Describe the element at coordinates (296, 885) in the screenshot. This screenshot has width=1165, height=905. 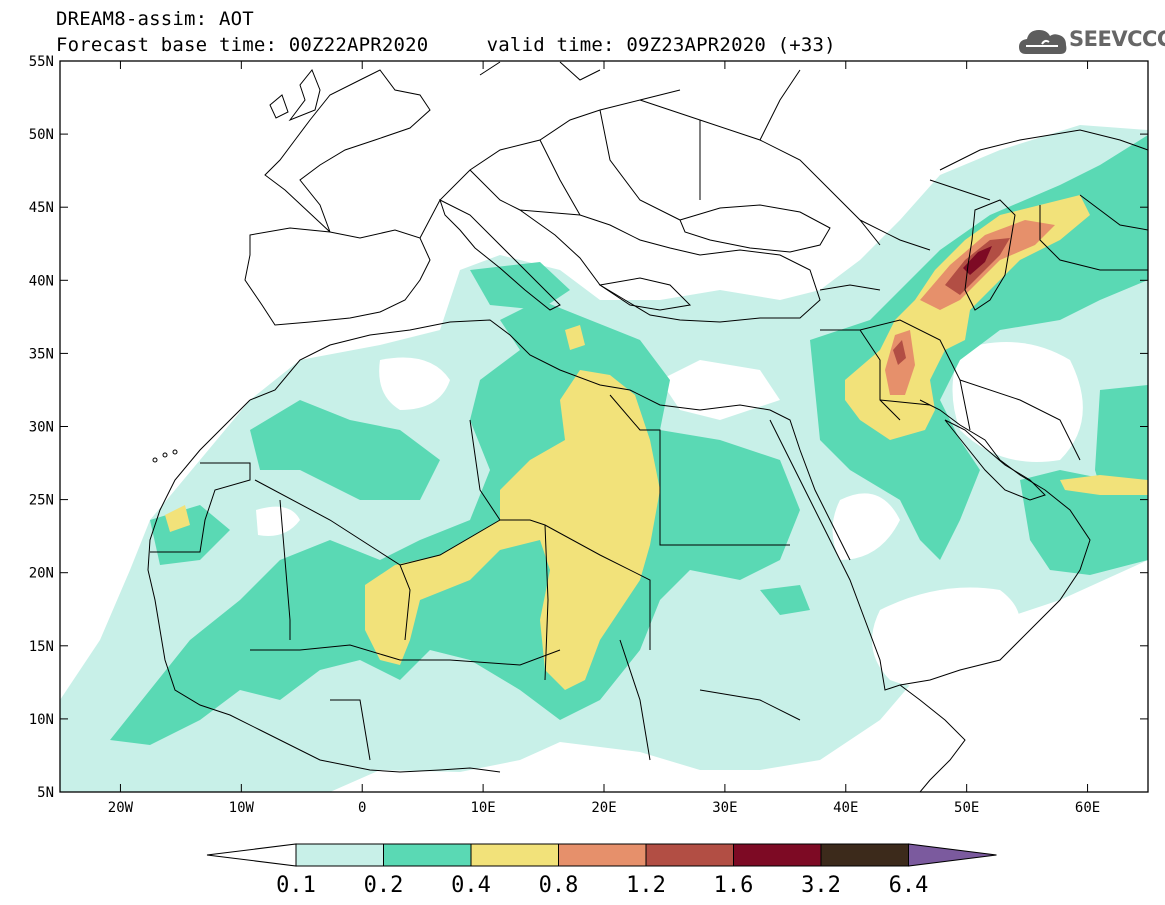
I see `colorbar-label: 0.1` at that location.